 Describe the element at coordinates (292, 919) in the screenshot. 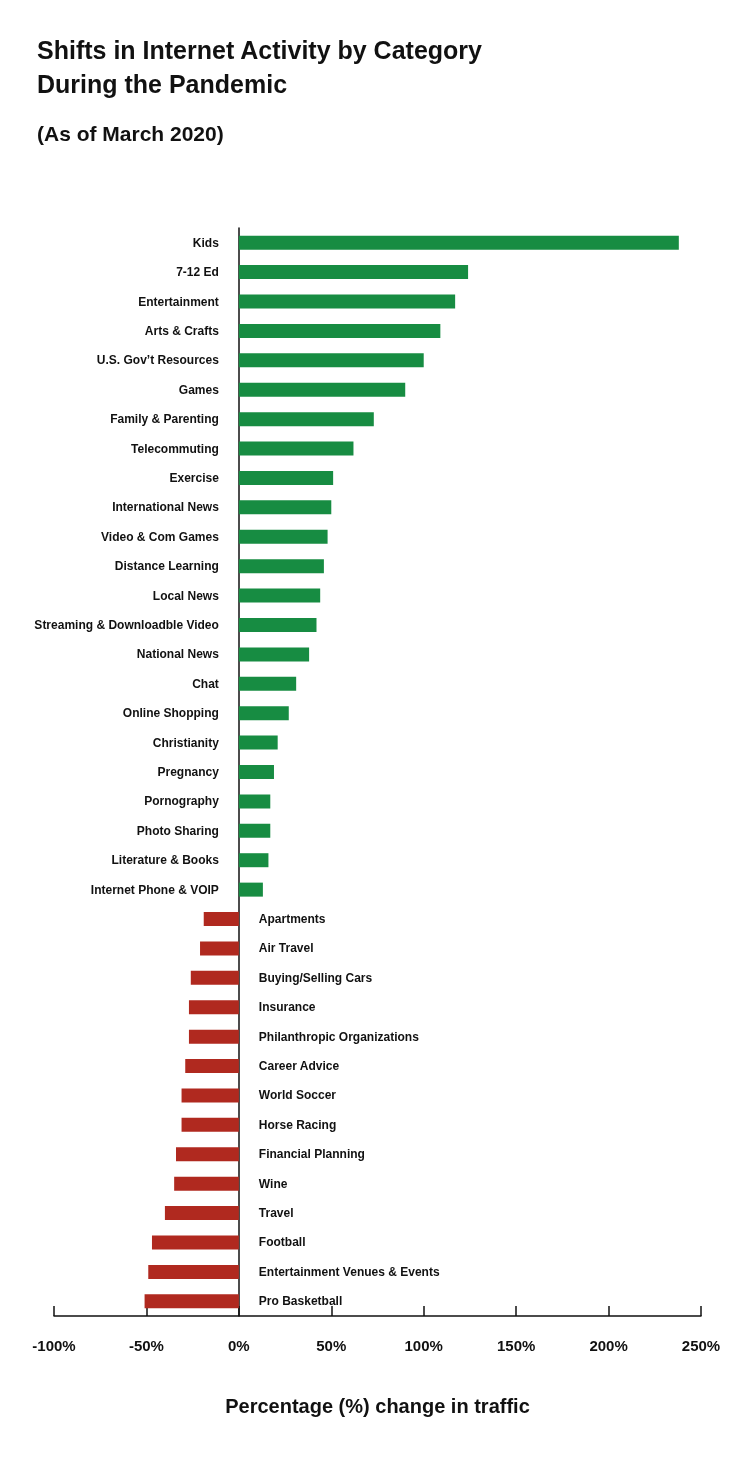

I see `y-tick-label: Apartments` at that location.